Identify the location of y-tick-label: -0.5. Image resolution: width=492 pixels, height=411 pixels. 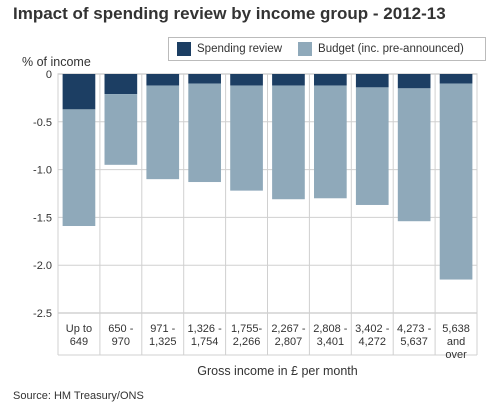
(42, 123).